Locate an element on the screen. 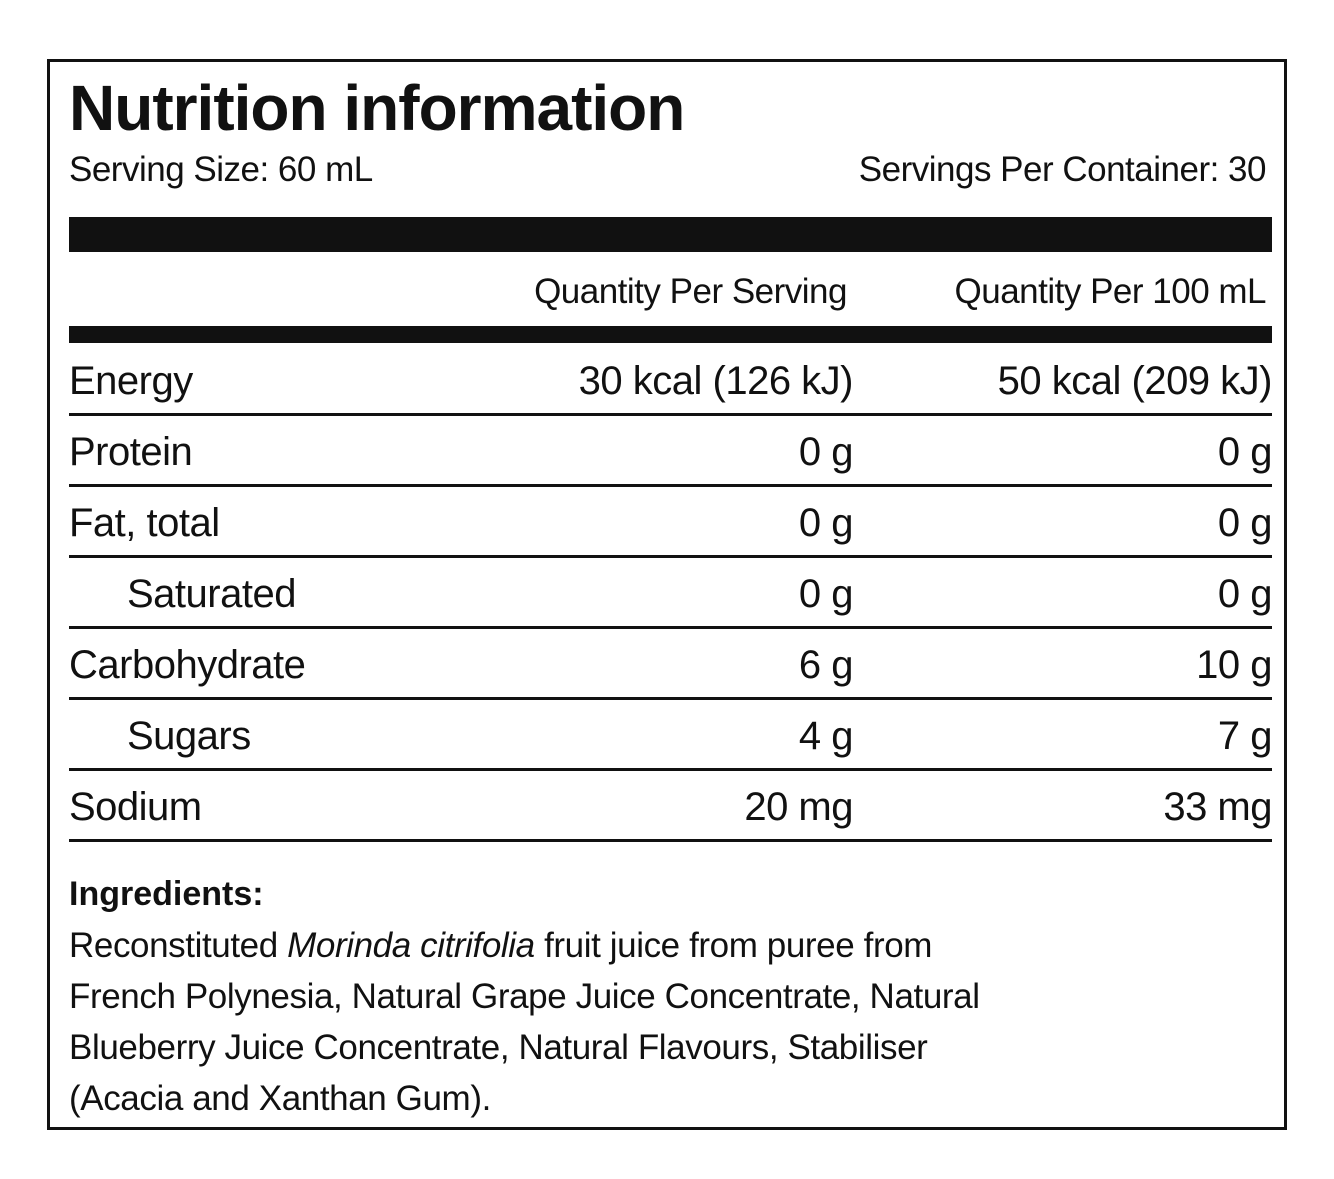  panel-title: Nutrition information is located at coordinates (377, 108).